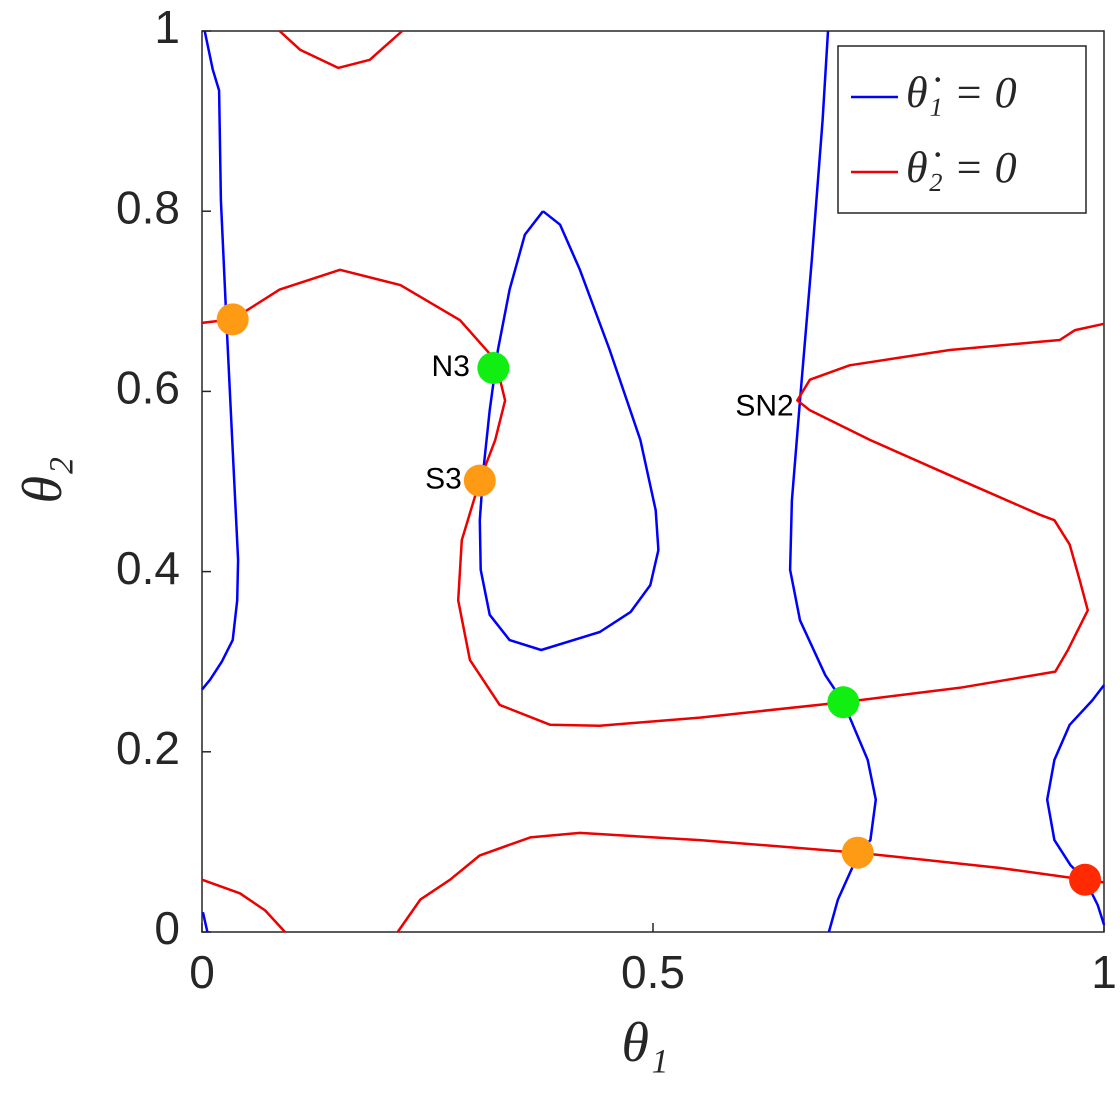  What do you see at coordinates (148, 207) in the screenshot?
I see `y-tick-label: 0.8` at bounding box center [148, 207].